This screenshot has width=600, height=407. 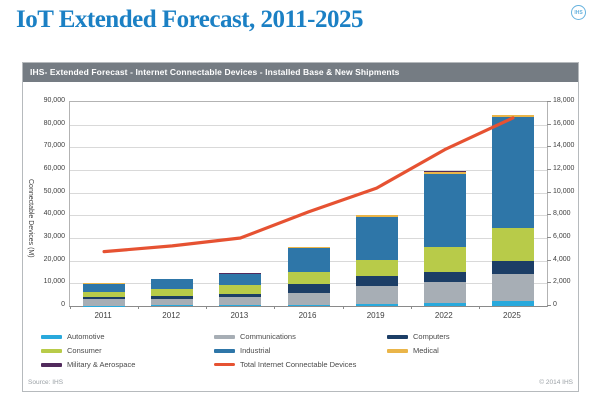 I want to click on bar-2013, so click(x=240, y=289).